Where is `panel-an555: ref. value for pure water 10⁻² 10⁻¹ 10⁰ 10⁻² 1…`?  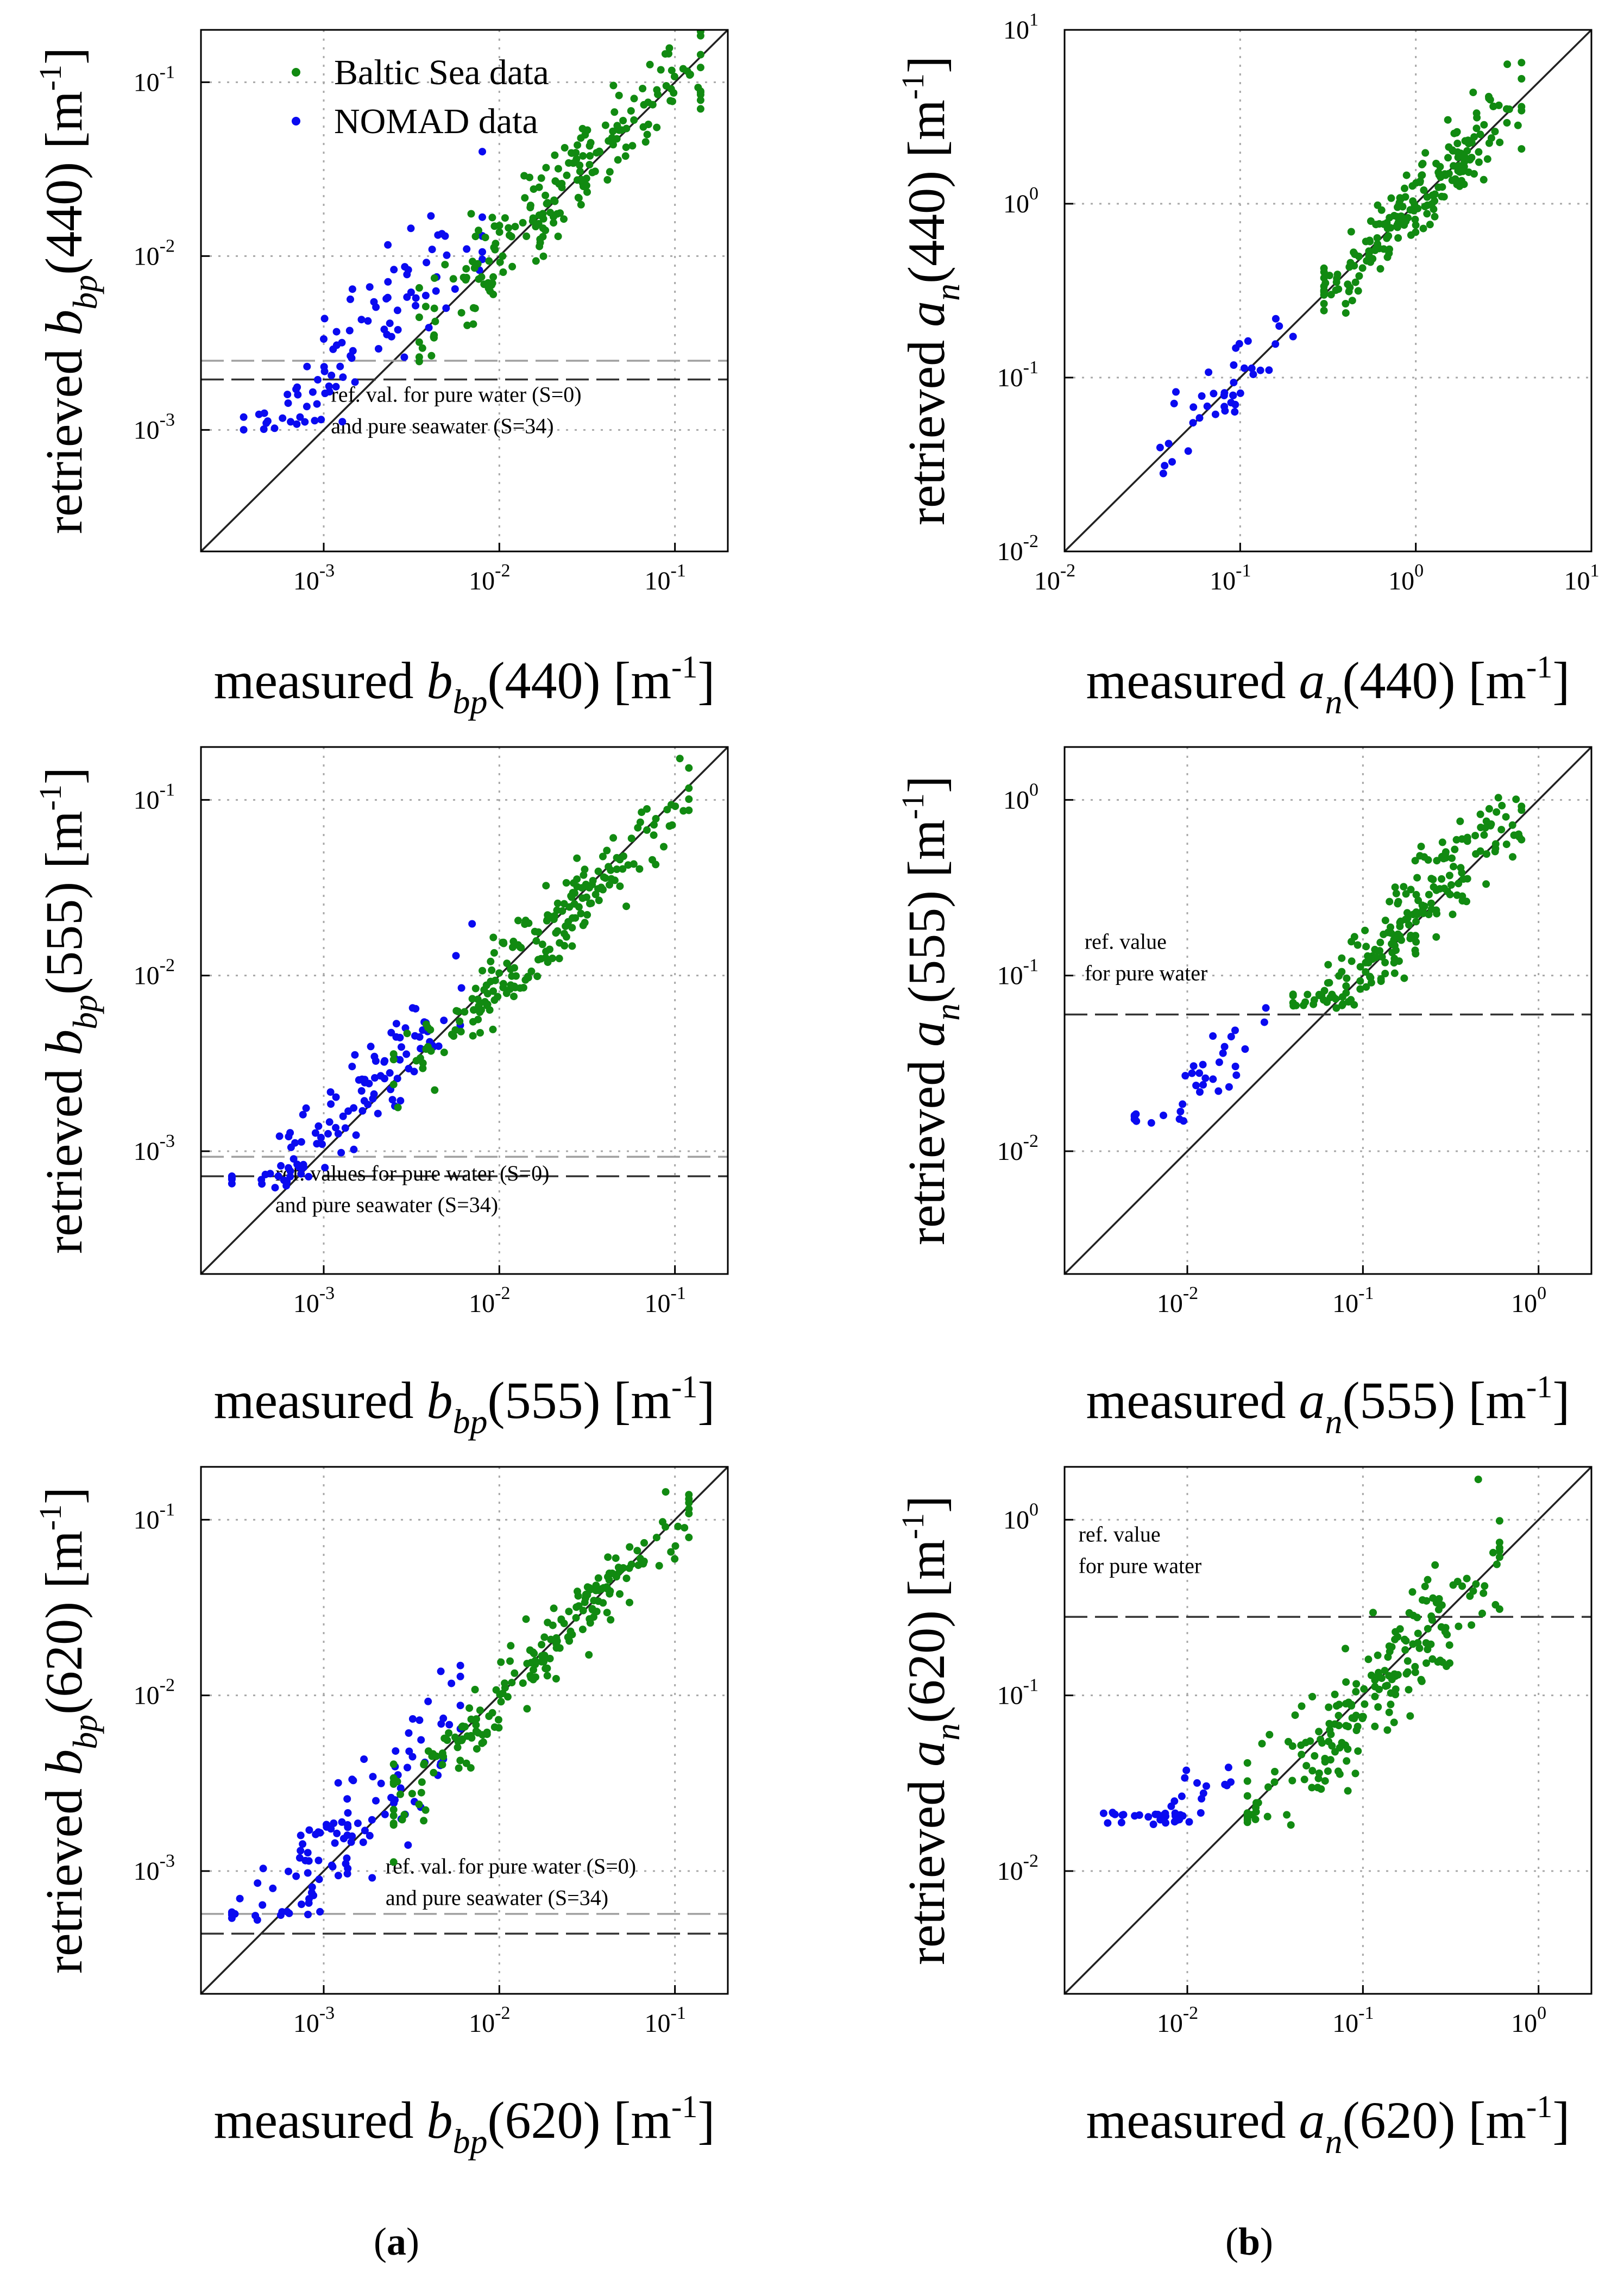
panel-an555: ref. value for pure water 10⁻² 10⁻¹ 10⁰ 10⁻² 1… is located at coordinates (1243, 1094).